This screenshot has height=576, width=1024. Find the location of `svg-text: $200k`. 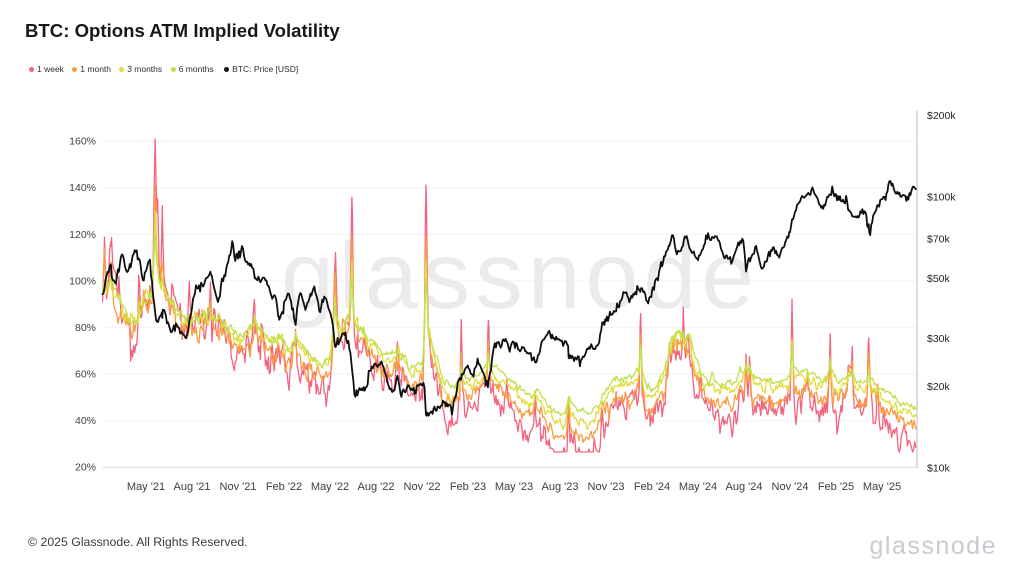

svg-text: $200k is located at coordinates (941, 116).